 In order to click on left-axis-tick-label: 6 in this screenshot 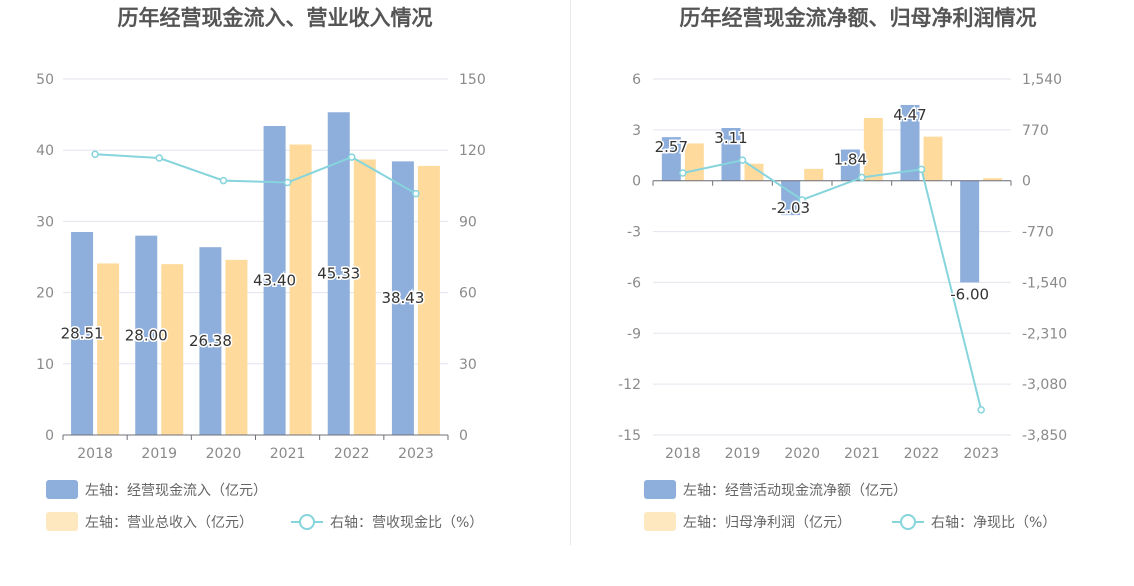, I will do `click(636, 80)`.